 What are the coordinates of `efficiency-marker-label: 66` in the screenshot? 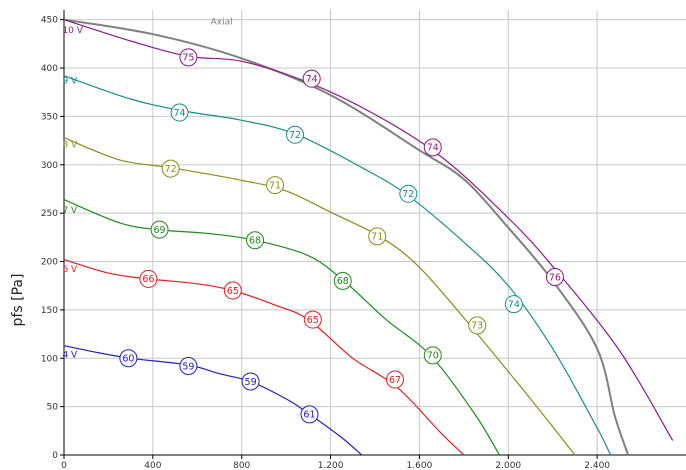 It's located at (148, 279).